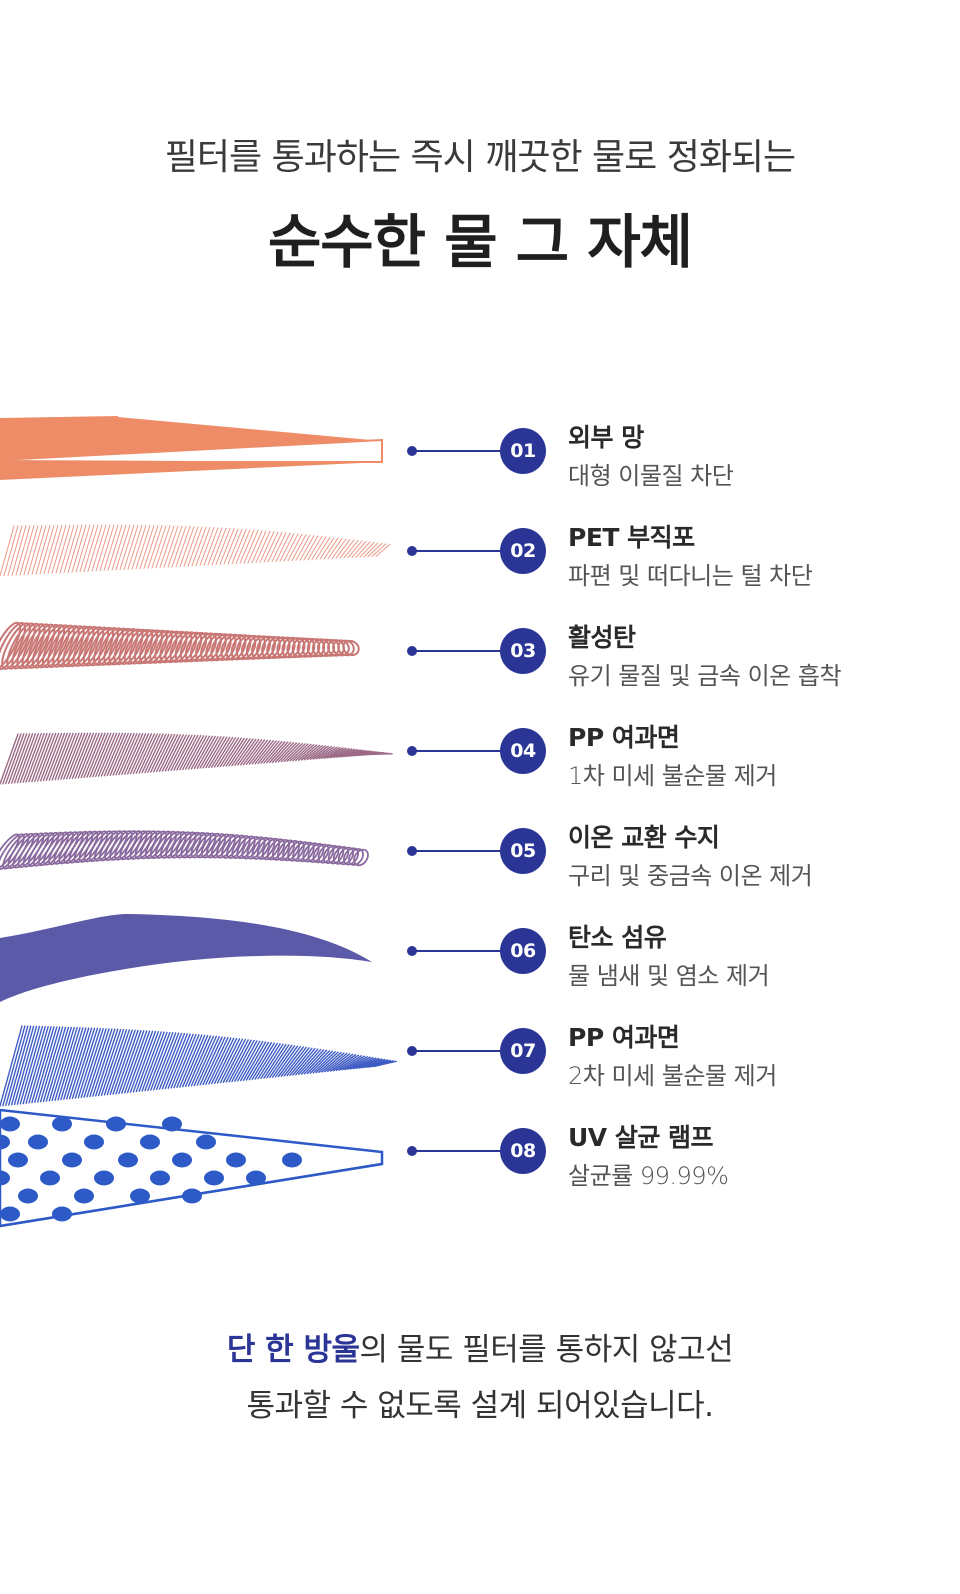 The width and height of the screenshot is (960, 1594). Describe the element at coordinates (631, 537) in the screenshot. I see `step-title: PET 부직포` at that location.